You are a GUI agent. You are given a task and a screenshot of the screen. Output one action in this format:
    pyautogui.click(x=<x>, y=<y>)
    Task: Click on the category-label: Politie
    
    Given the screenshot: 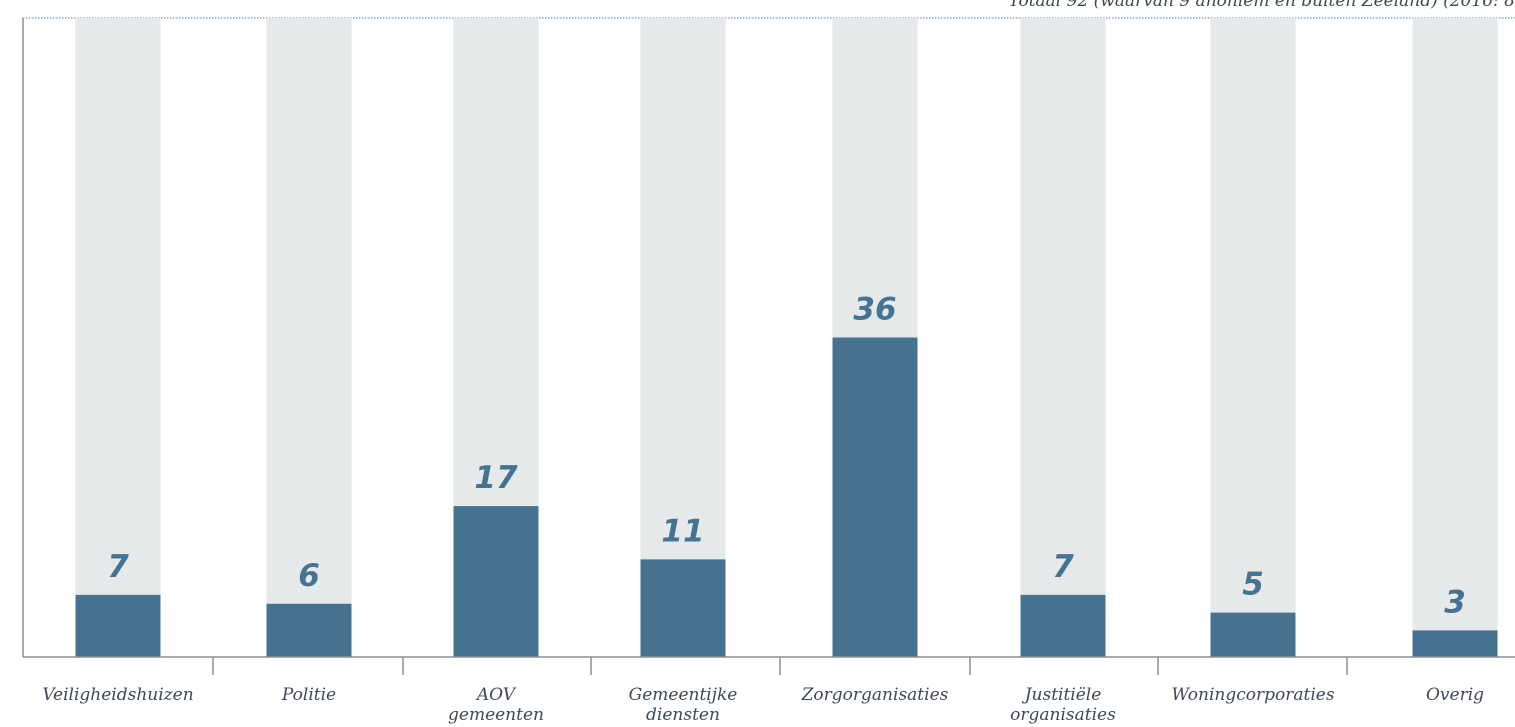 What is the action you would take?
    pyautogui.click(x=308, y=695)
    